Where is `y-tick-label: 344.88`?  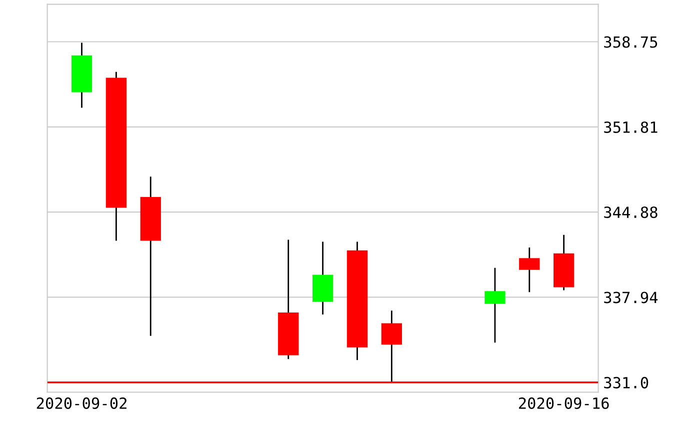
y-tick-label: 344.88 is located at coordinates (631, 212).